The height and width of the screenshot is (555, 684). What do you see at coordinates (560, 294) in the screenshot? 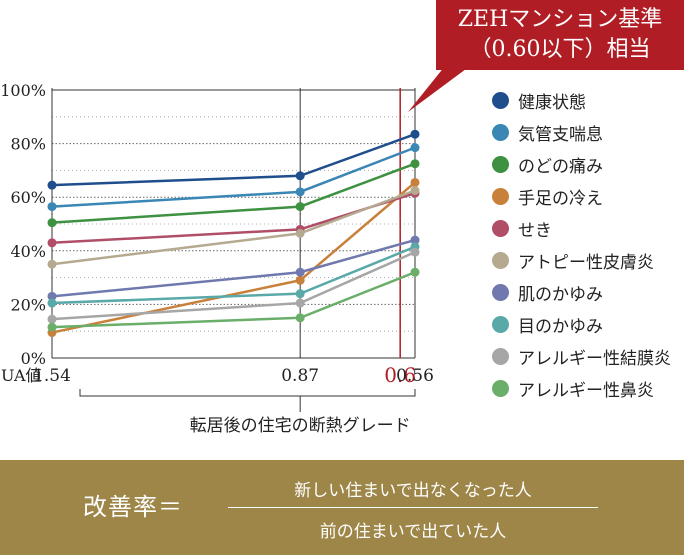
I see `legend-label: 肌のかゆみ` at bounding box center [560, 294].